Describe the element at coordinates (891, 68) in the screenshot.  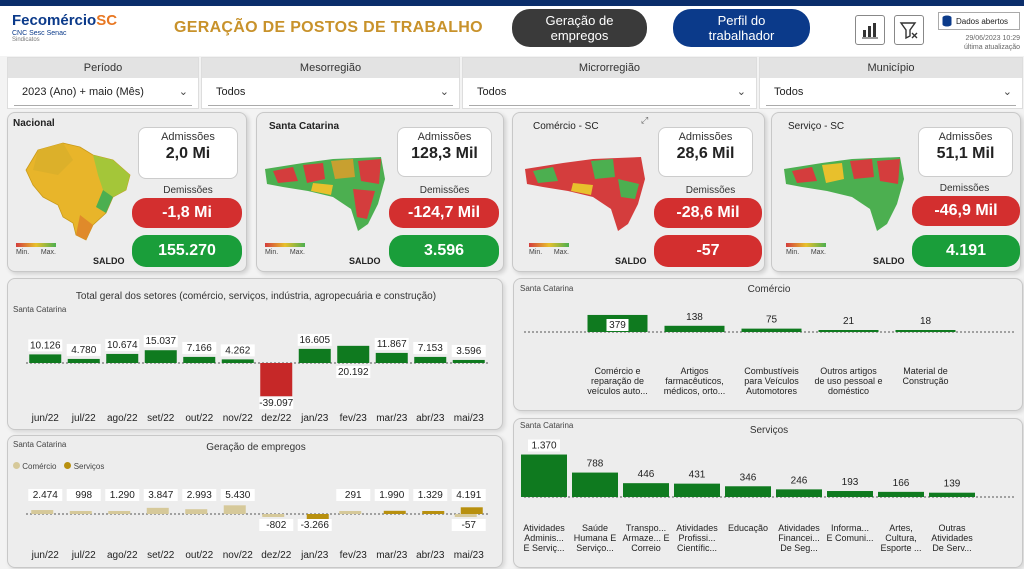
I see `filter-label: Município` at that location.